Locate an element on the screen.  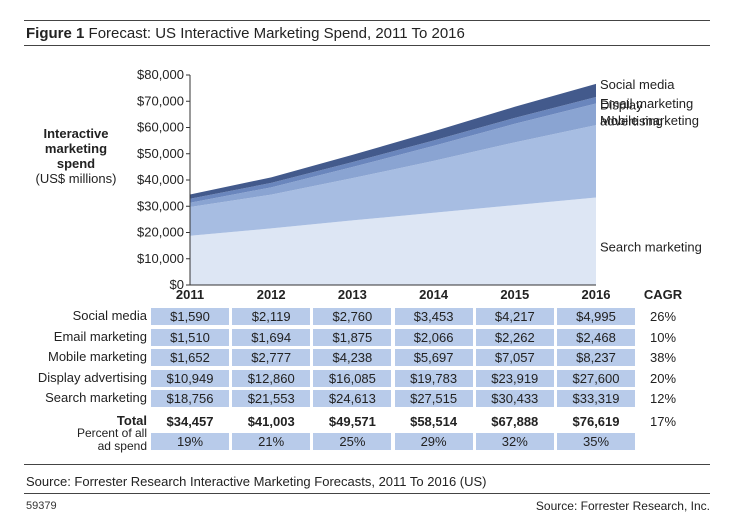
table-cagr-header: CAGR is located at coordinates (663, 294).